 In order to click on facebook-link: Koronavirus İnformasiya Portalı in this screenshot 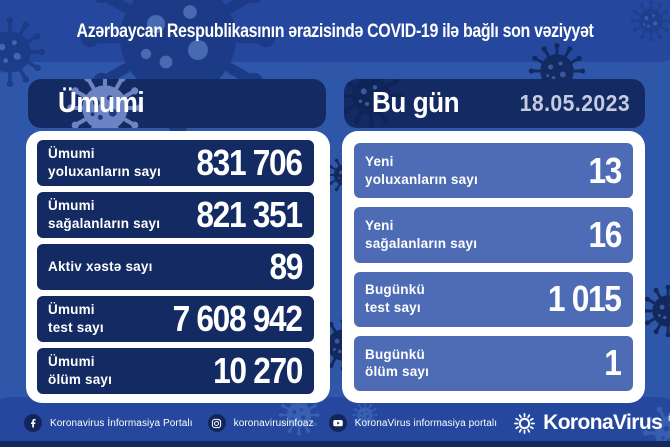, I will do `click(108, 423)`.